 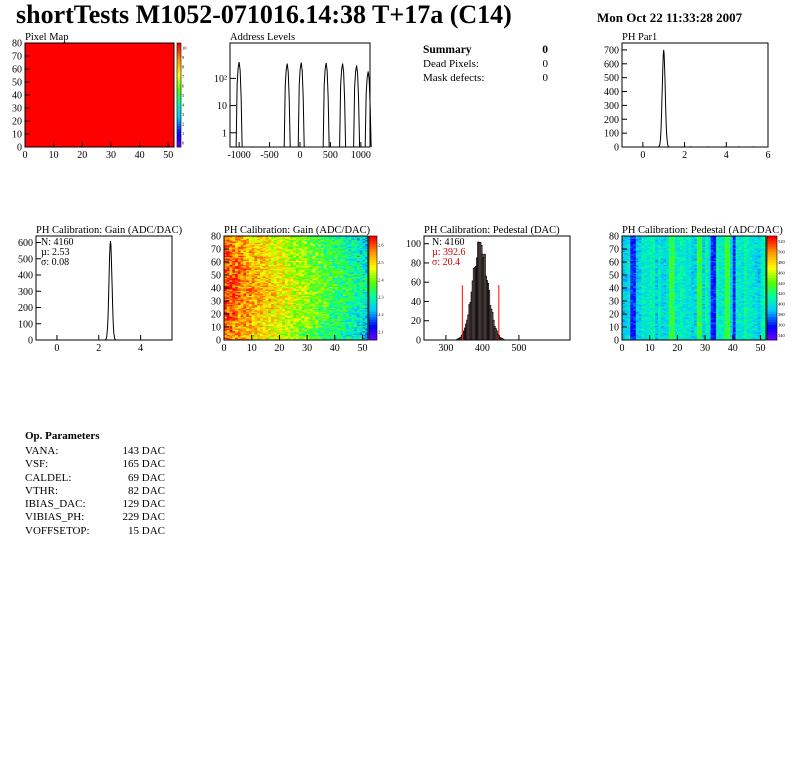 What do you see at coordinates (300, 155) in the screenshot?
I see `x-tick-label: 0` at bounding box center [300, 155].